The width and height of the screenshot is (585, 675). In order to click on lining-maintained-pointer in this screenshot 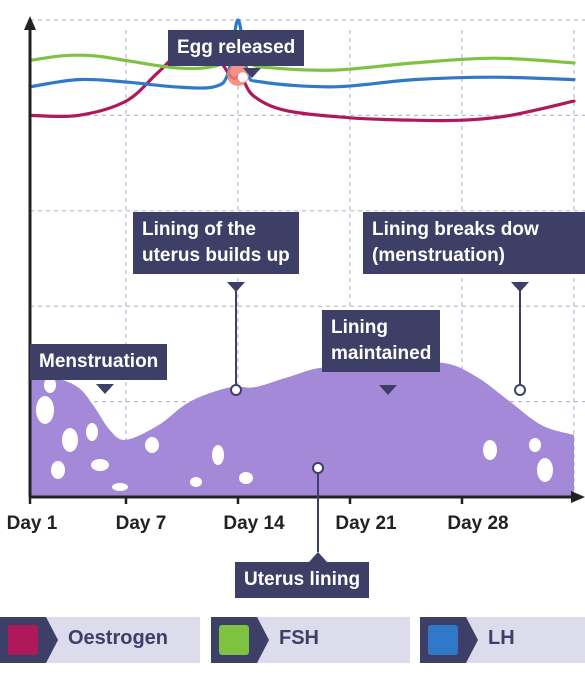, I will do `click(388, 390)`.